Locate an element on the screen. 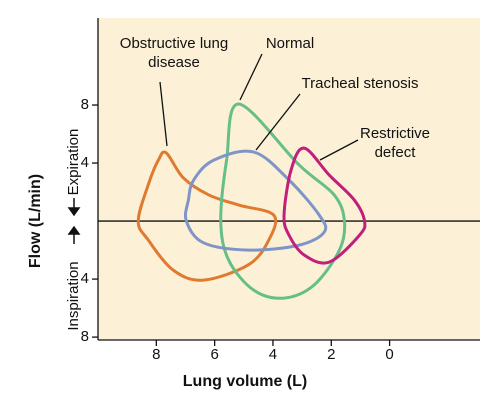 The height and width of the screenshot is (408, 496). x-tick-label: 6 is located at coordinates (214, 354).